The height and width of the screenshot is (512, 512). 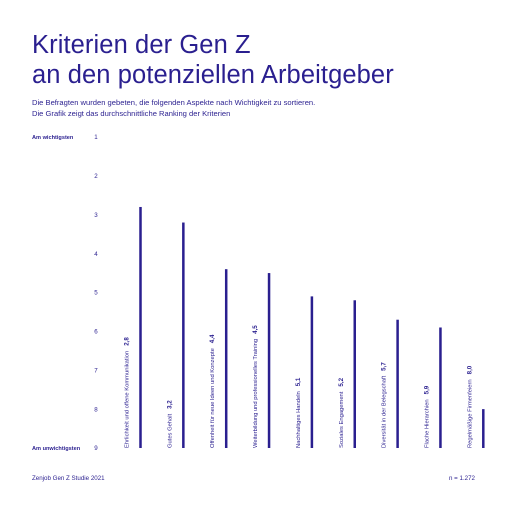 I want to click on chart-title-line-1: Kriterien der Gen Z, so click(x=141, y=45).